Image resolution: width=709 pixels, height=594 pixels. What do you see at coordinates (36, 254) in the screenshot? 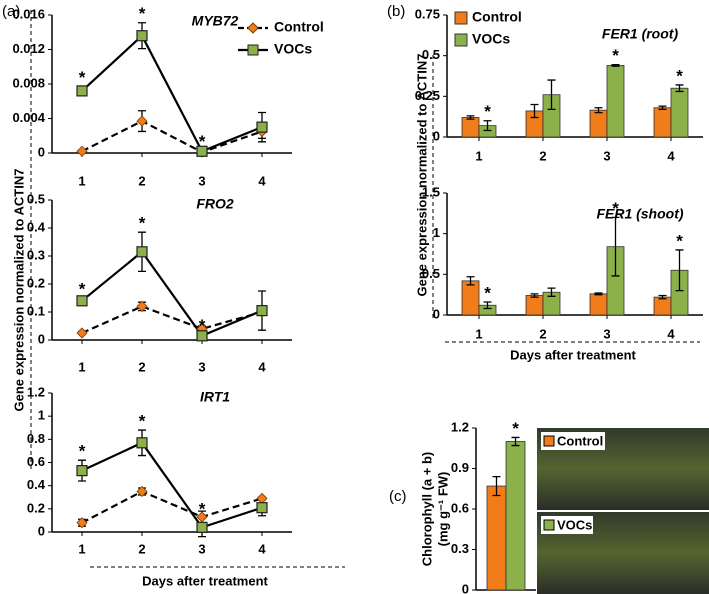
I see `y-tick-label: 0.3` at bounding box center [36, 254].